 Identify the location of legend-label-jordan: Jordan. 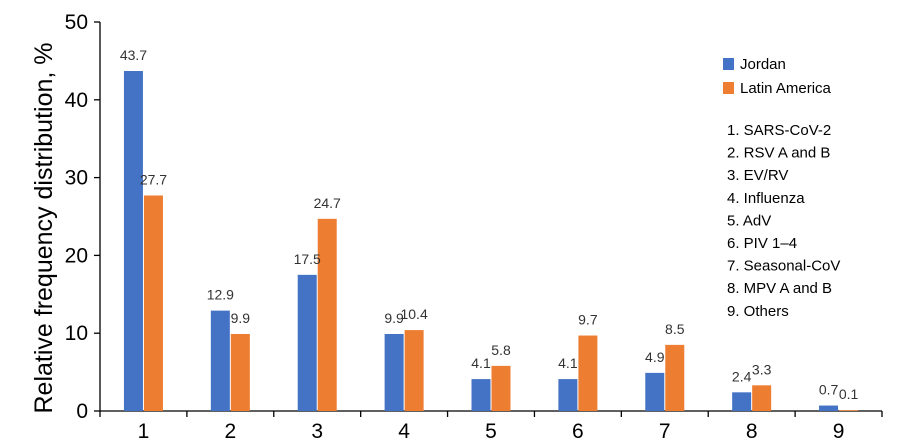
(763, 64).